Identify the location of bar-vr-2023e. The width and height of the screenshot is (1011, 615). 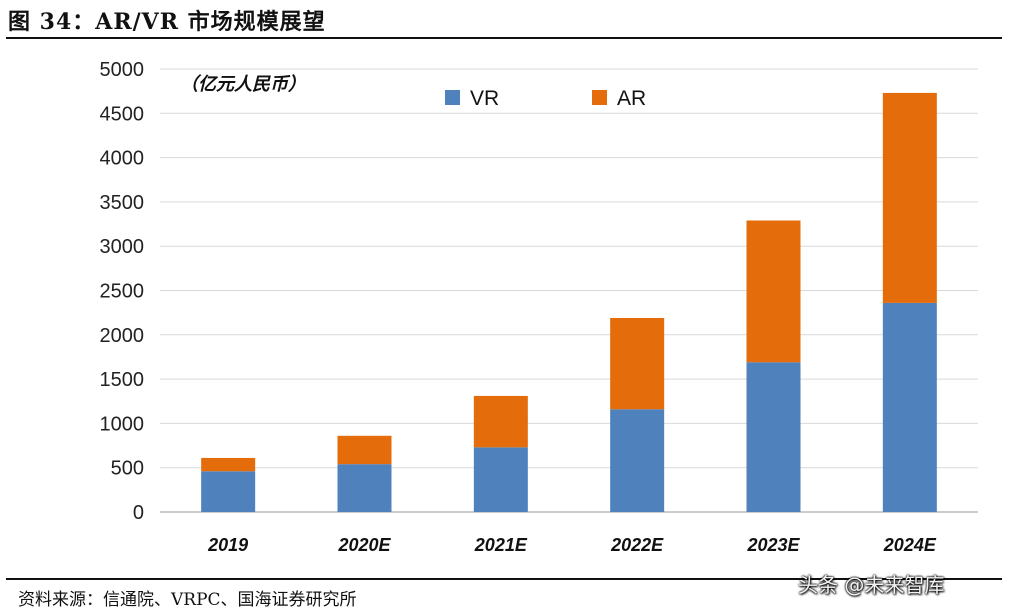
(773, 437).